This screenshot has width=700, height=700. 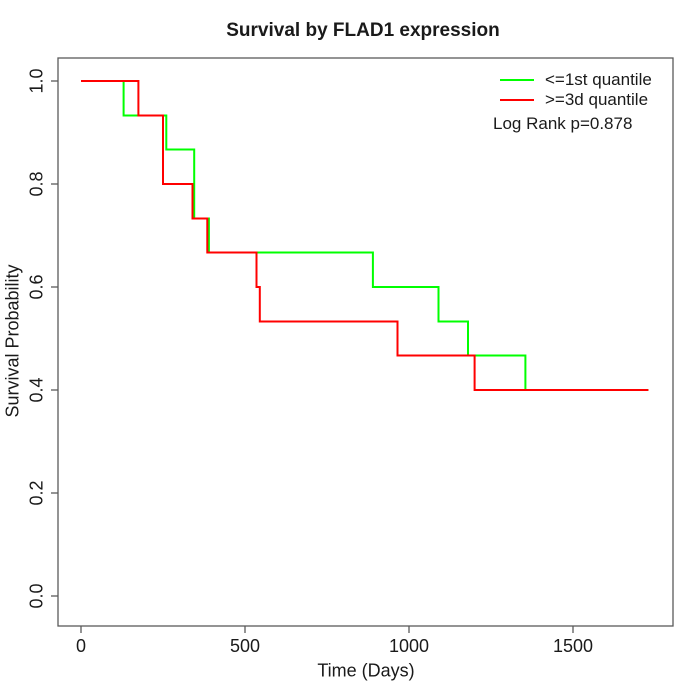 What do you see at coordinates (36, 287) in the screenshot?
I see `y-tick-label: 0.6` at bounding box center [36, 287].